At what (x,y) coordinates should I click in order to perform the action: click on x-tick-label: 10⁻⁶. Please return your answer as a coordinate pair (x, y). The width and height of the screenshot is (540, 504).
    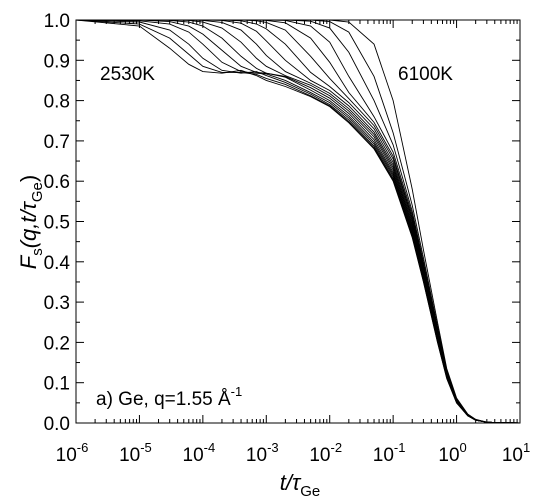
    Looking at the image, I should click on (72, 453).